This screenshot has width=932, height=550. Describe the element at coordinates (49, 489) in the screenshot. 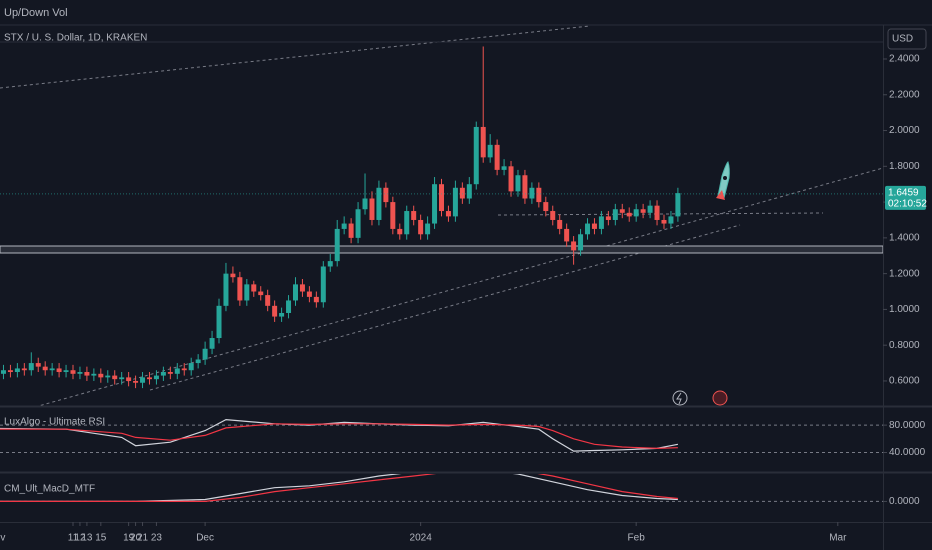

I see `indicator-title: CM_Ult_MacD_MTF` at that location.